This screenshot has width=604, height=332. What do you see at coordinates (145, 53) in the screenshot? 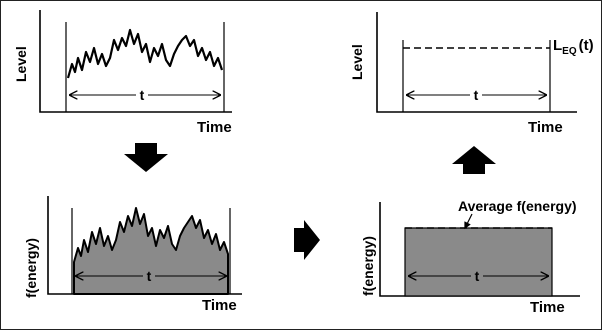
I see `level-waveform` at bounding box center [145, 53].